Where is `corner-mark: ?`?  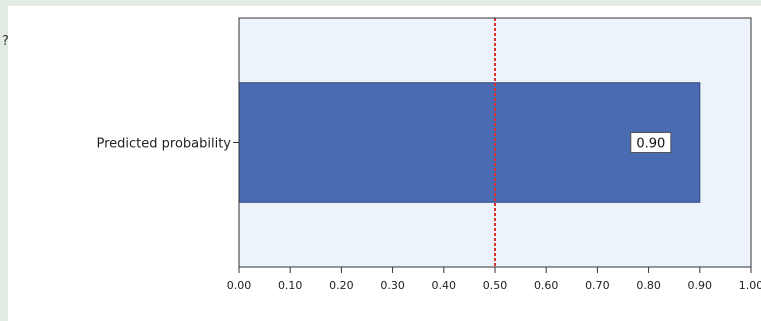
corner-mark: ? is located at coordinates (5, 41).